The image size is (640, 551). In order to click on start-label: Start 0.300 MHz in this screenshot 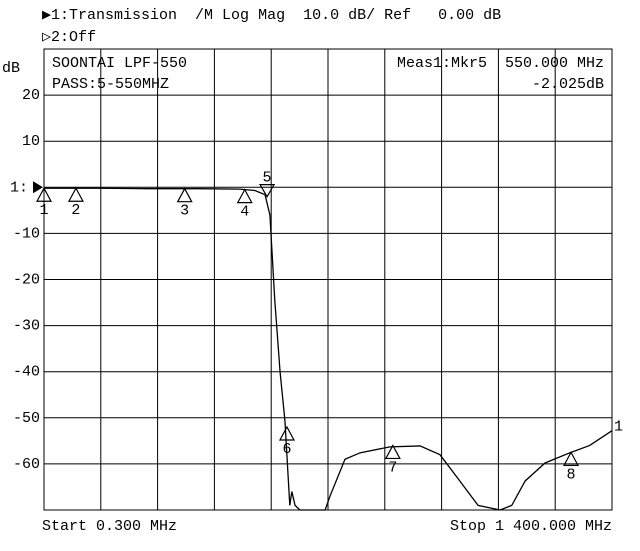, I will do `click(109, 526)`.